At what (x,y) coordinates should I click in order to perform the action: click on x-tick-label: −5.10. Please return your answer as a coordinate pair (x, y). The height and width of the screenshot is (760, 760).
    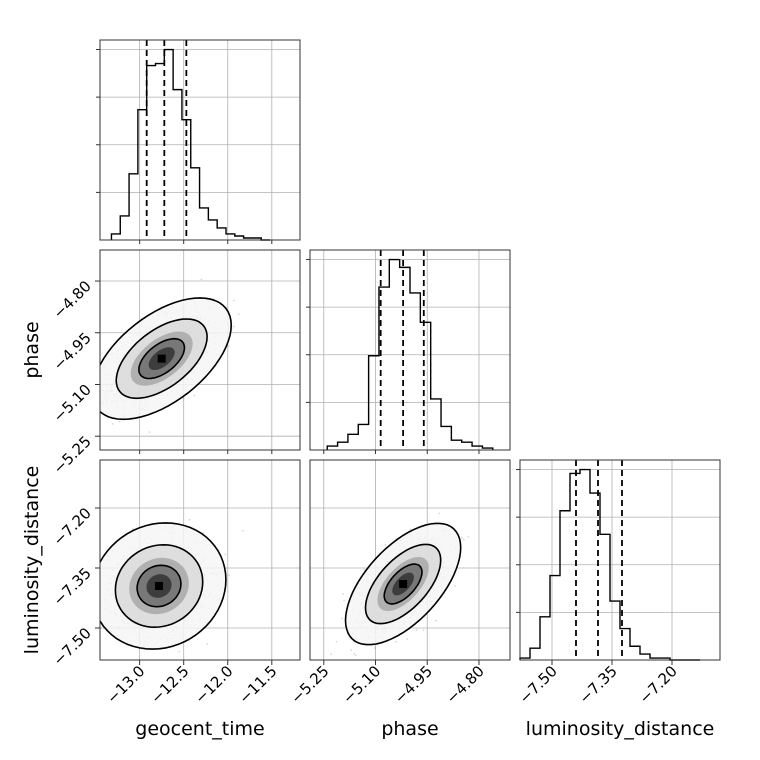
    Looking at the image, I should click on (361, 684).